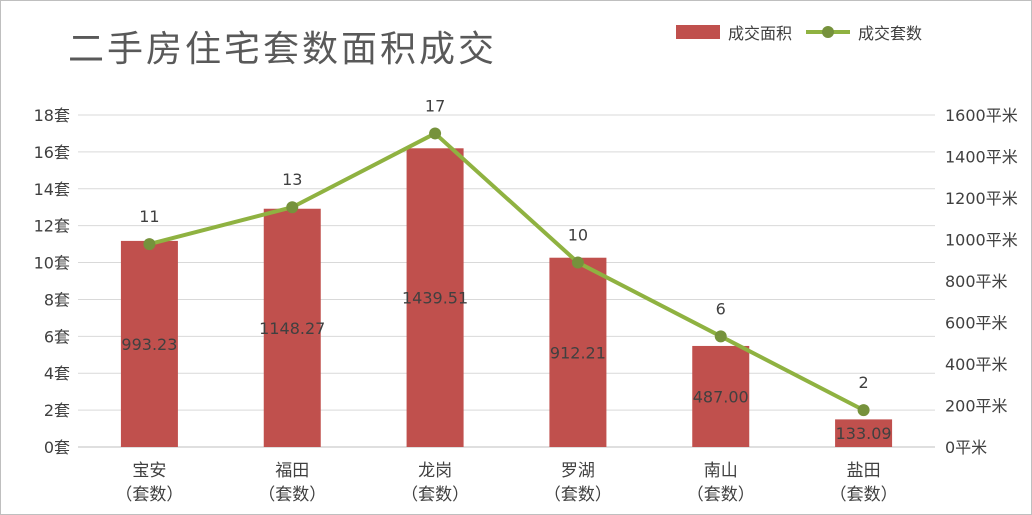 The height and width of the screenshot is (515, 1032). What do you see at coordinates (52, 115) in the screenshot?
I see `left-tick-label: 18套` at bounding box center [52, 115].